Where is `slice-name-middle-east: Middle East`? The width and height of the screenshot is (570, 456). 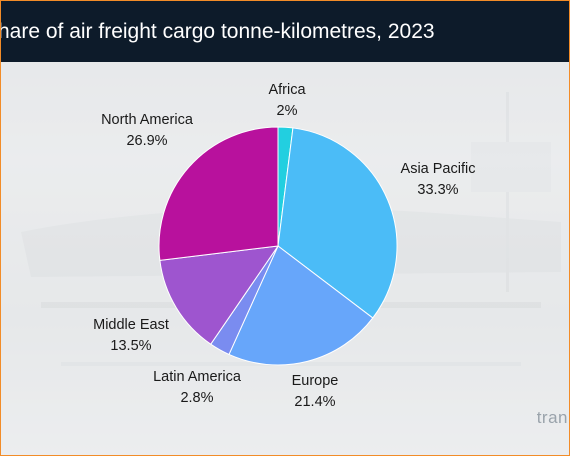 slice-name-middle-east: Middle East is located at coordinates (131, 325).